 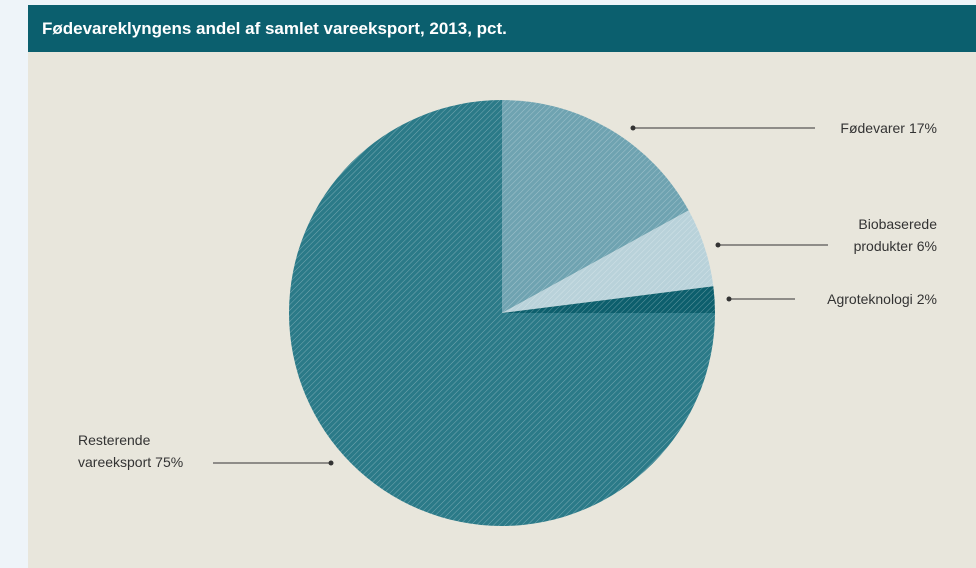 I want to click on label-name: Fødevarer, so click(x=872, y=128).